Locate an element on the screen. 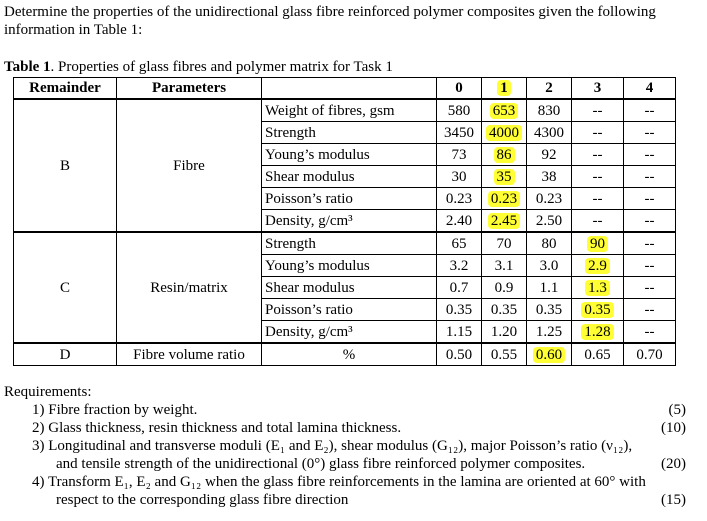 The height and width of the screenshot is (521, 707). remainder-cell: D is located at coordinates (65, 354).